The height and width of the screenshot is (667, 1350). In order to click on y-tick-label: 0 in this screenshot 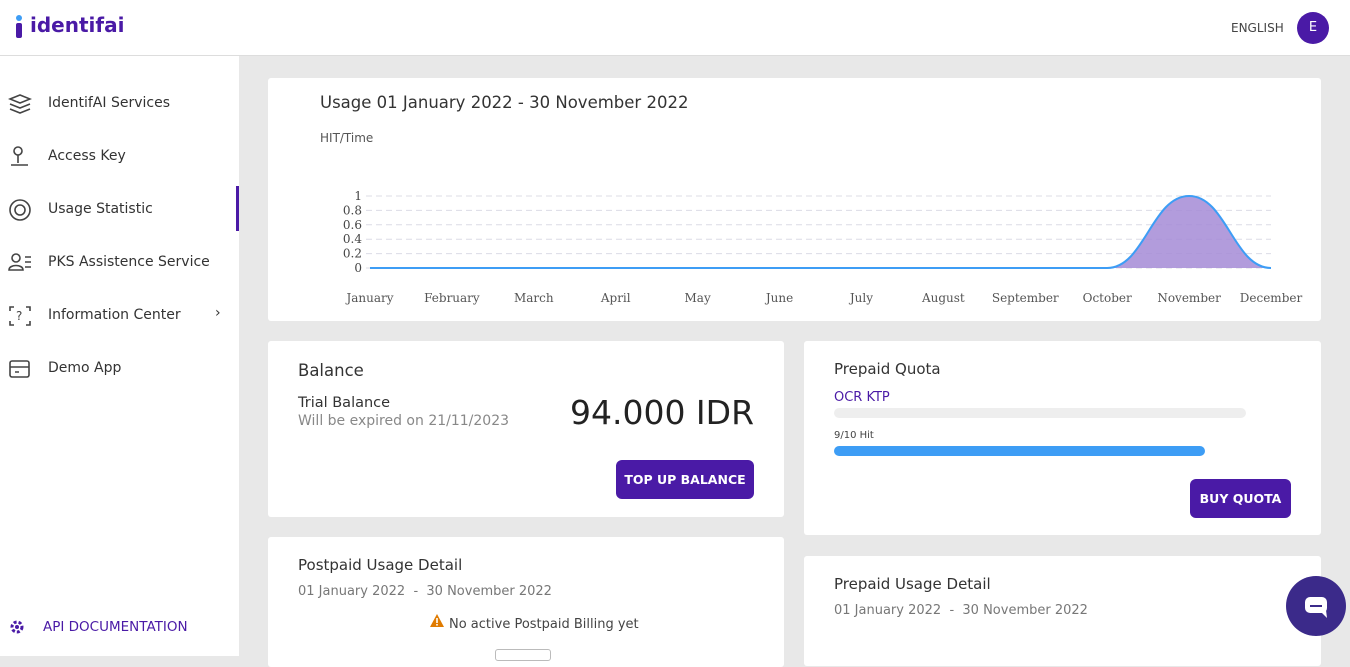, I will do `click(358, 268)`.